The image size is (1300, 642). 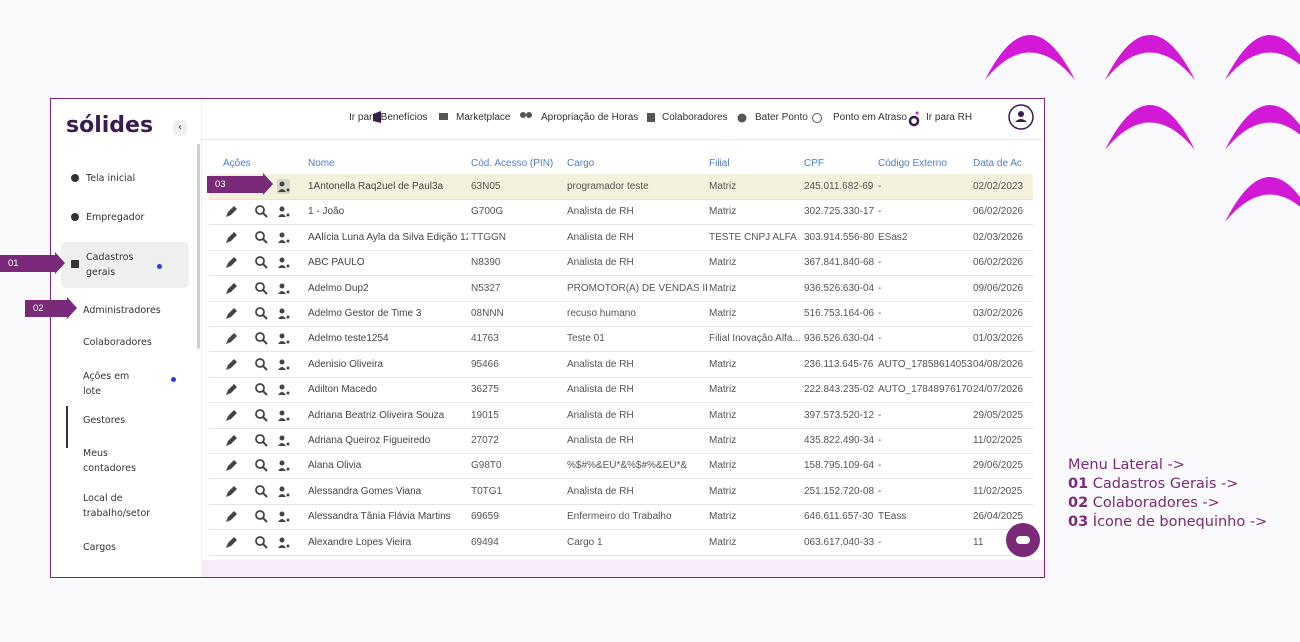 What do you see at coordinates (111, 178) in the screenshot?
I see `menu-item: Tela inicial` at bounding box center [111, 178].